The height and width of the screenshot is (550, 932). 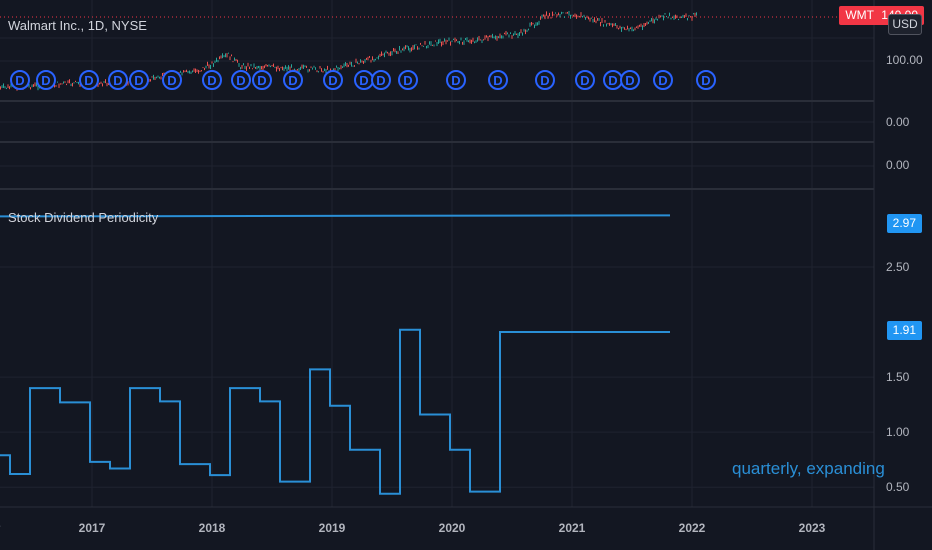 I want to click on symbol-title: Walmart Inc., 1D, NYSE, so click(x=77, y=25).